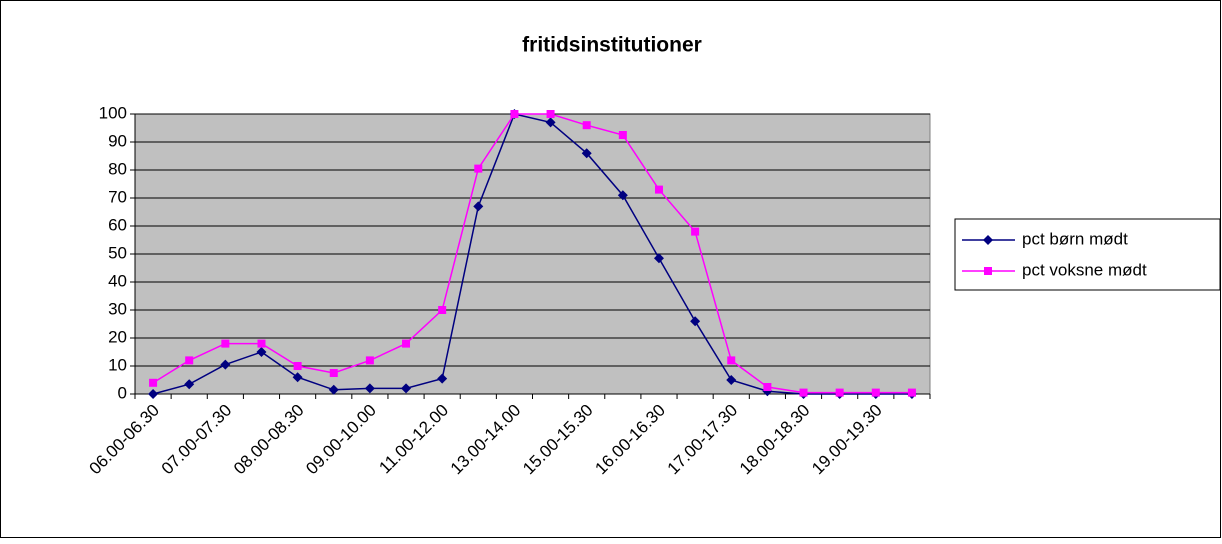  I want to click on y-tick-label: 20, so click(117, 336).